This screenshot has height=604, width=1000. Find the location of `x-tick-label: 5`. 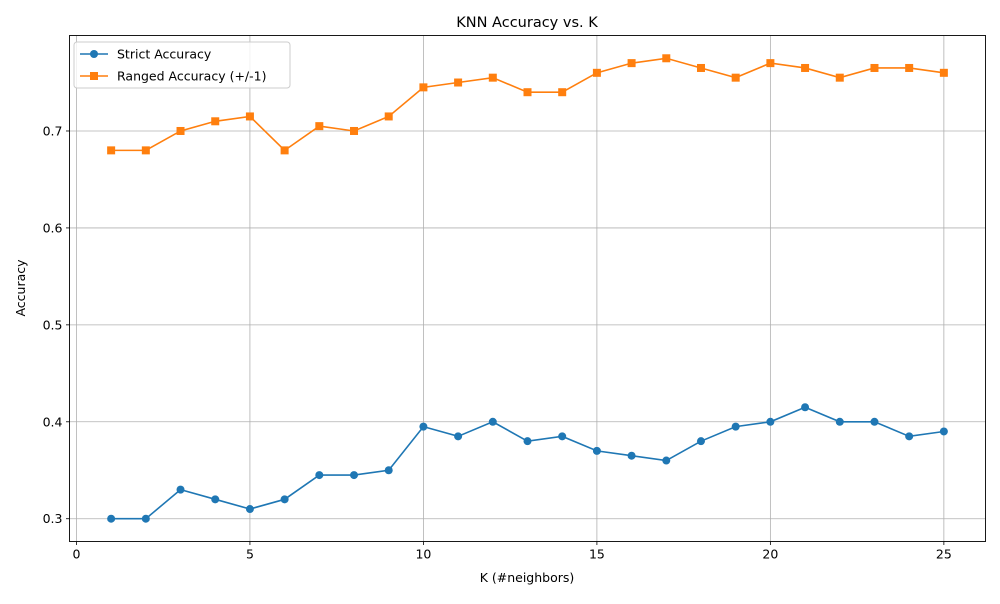

x-tick-label: 5 is located at coordinates (250, 554).